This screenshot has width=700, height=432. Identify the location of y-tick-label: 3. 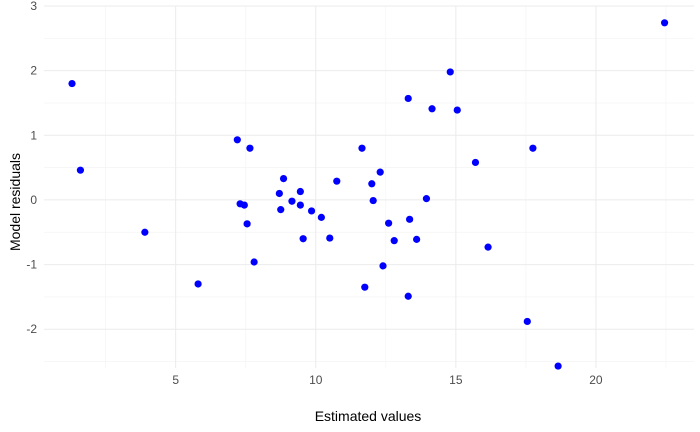
(33, 6).